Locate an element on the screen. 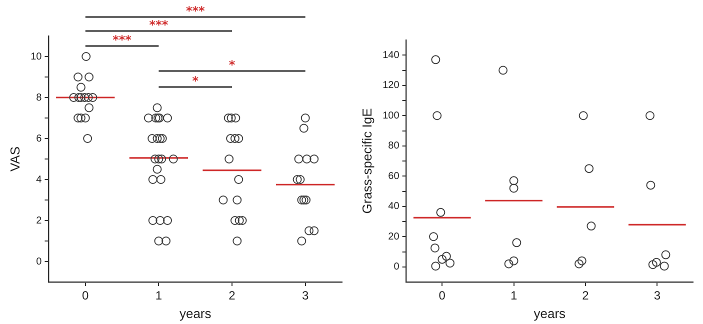  y-tick-label: 6 is located at coordinates (39, 138).